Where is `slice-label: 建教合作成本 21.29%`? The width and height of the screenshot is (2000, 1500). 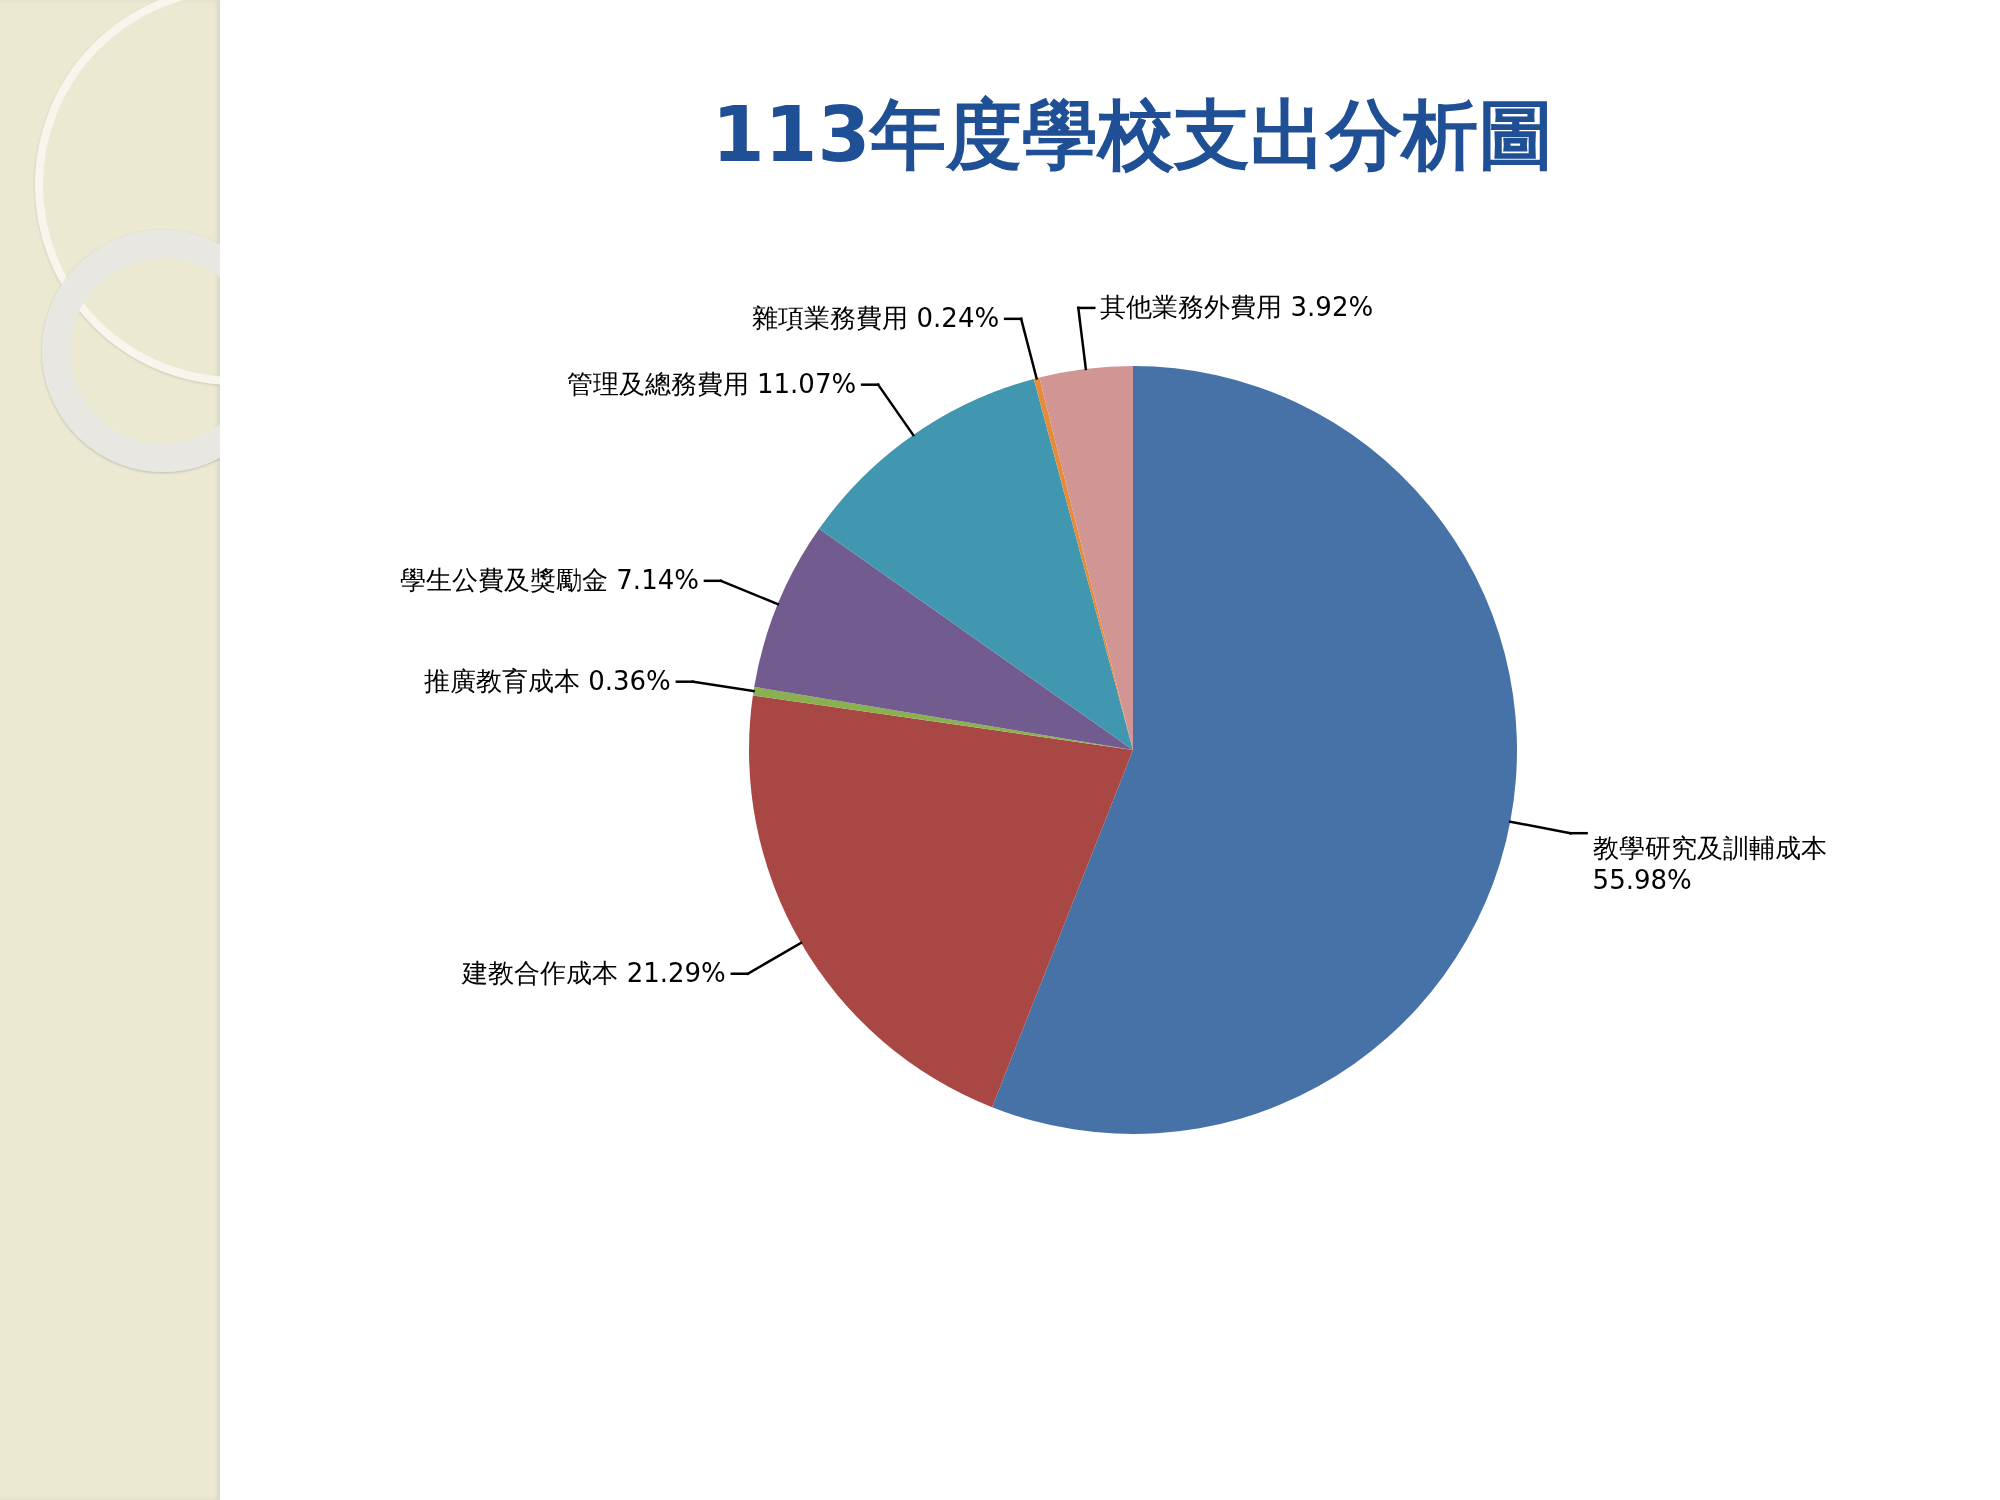 slice-label: 建教合作成本 21.29% is located at coordinates (593, 972).